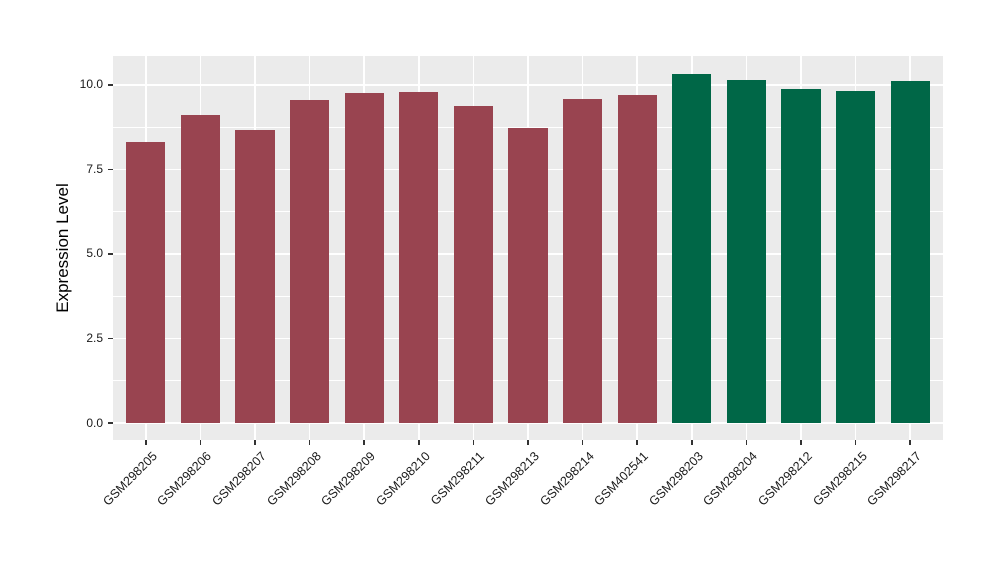 The width and height of the screenshot is (1000, 580). Describe the element at coordinates (130, 479) in the screenshot. I see `x-tick-label: GSM298205` at that location.